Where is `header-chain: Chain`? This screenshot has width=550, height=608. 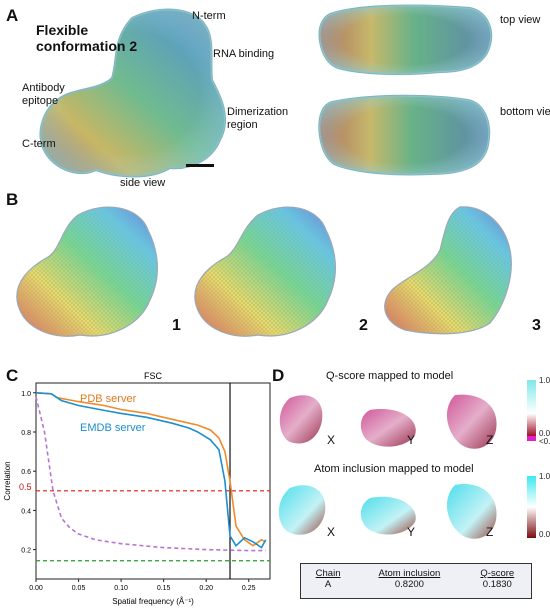 header-chain: Chain is located at coordinates (328, 573).